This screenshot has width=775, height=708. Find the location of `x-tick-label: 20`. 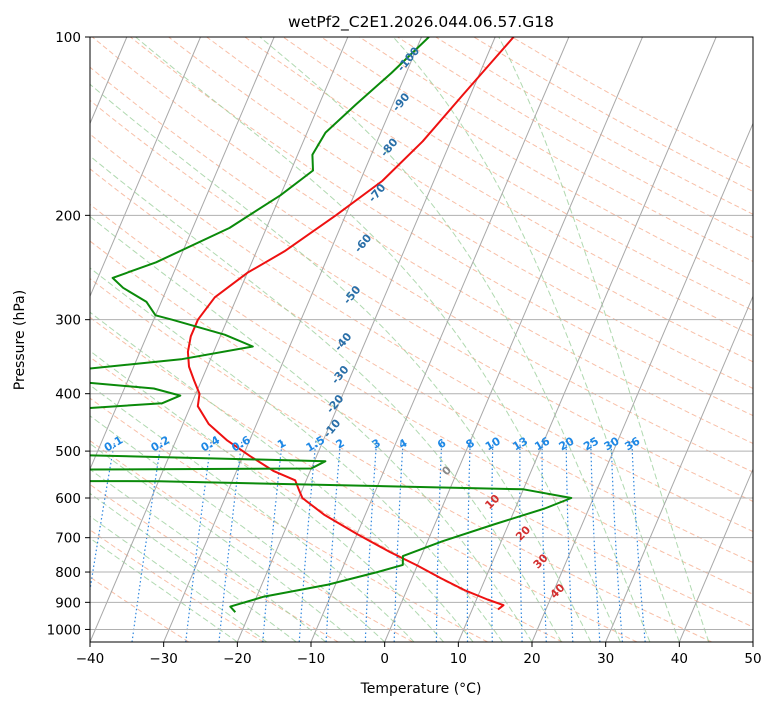

x-tick-label: 20 is located at coordinates (531, 659).